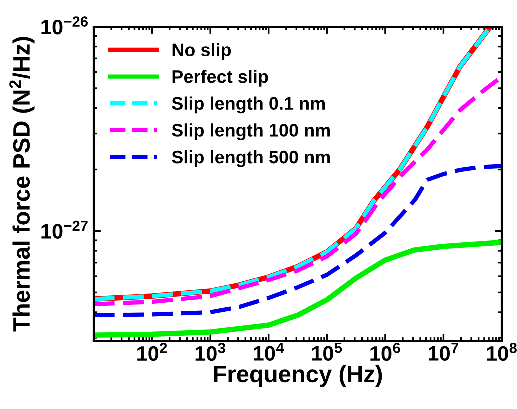  I want to click on y-axis-title: Thermal force PSD (N$^{2}$/Hz), so click(22, 184).